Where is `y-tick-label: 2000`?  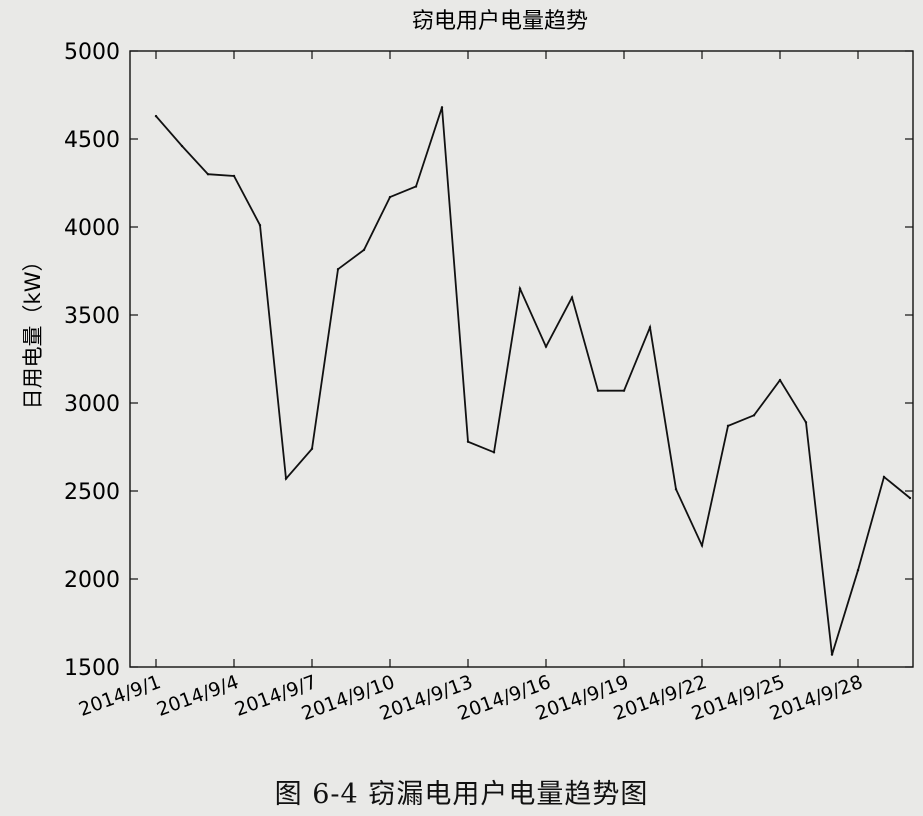
y-tick-label: 2000 is located at coordinates (92, 580).